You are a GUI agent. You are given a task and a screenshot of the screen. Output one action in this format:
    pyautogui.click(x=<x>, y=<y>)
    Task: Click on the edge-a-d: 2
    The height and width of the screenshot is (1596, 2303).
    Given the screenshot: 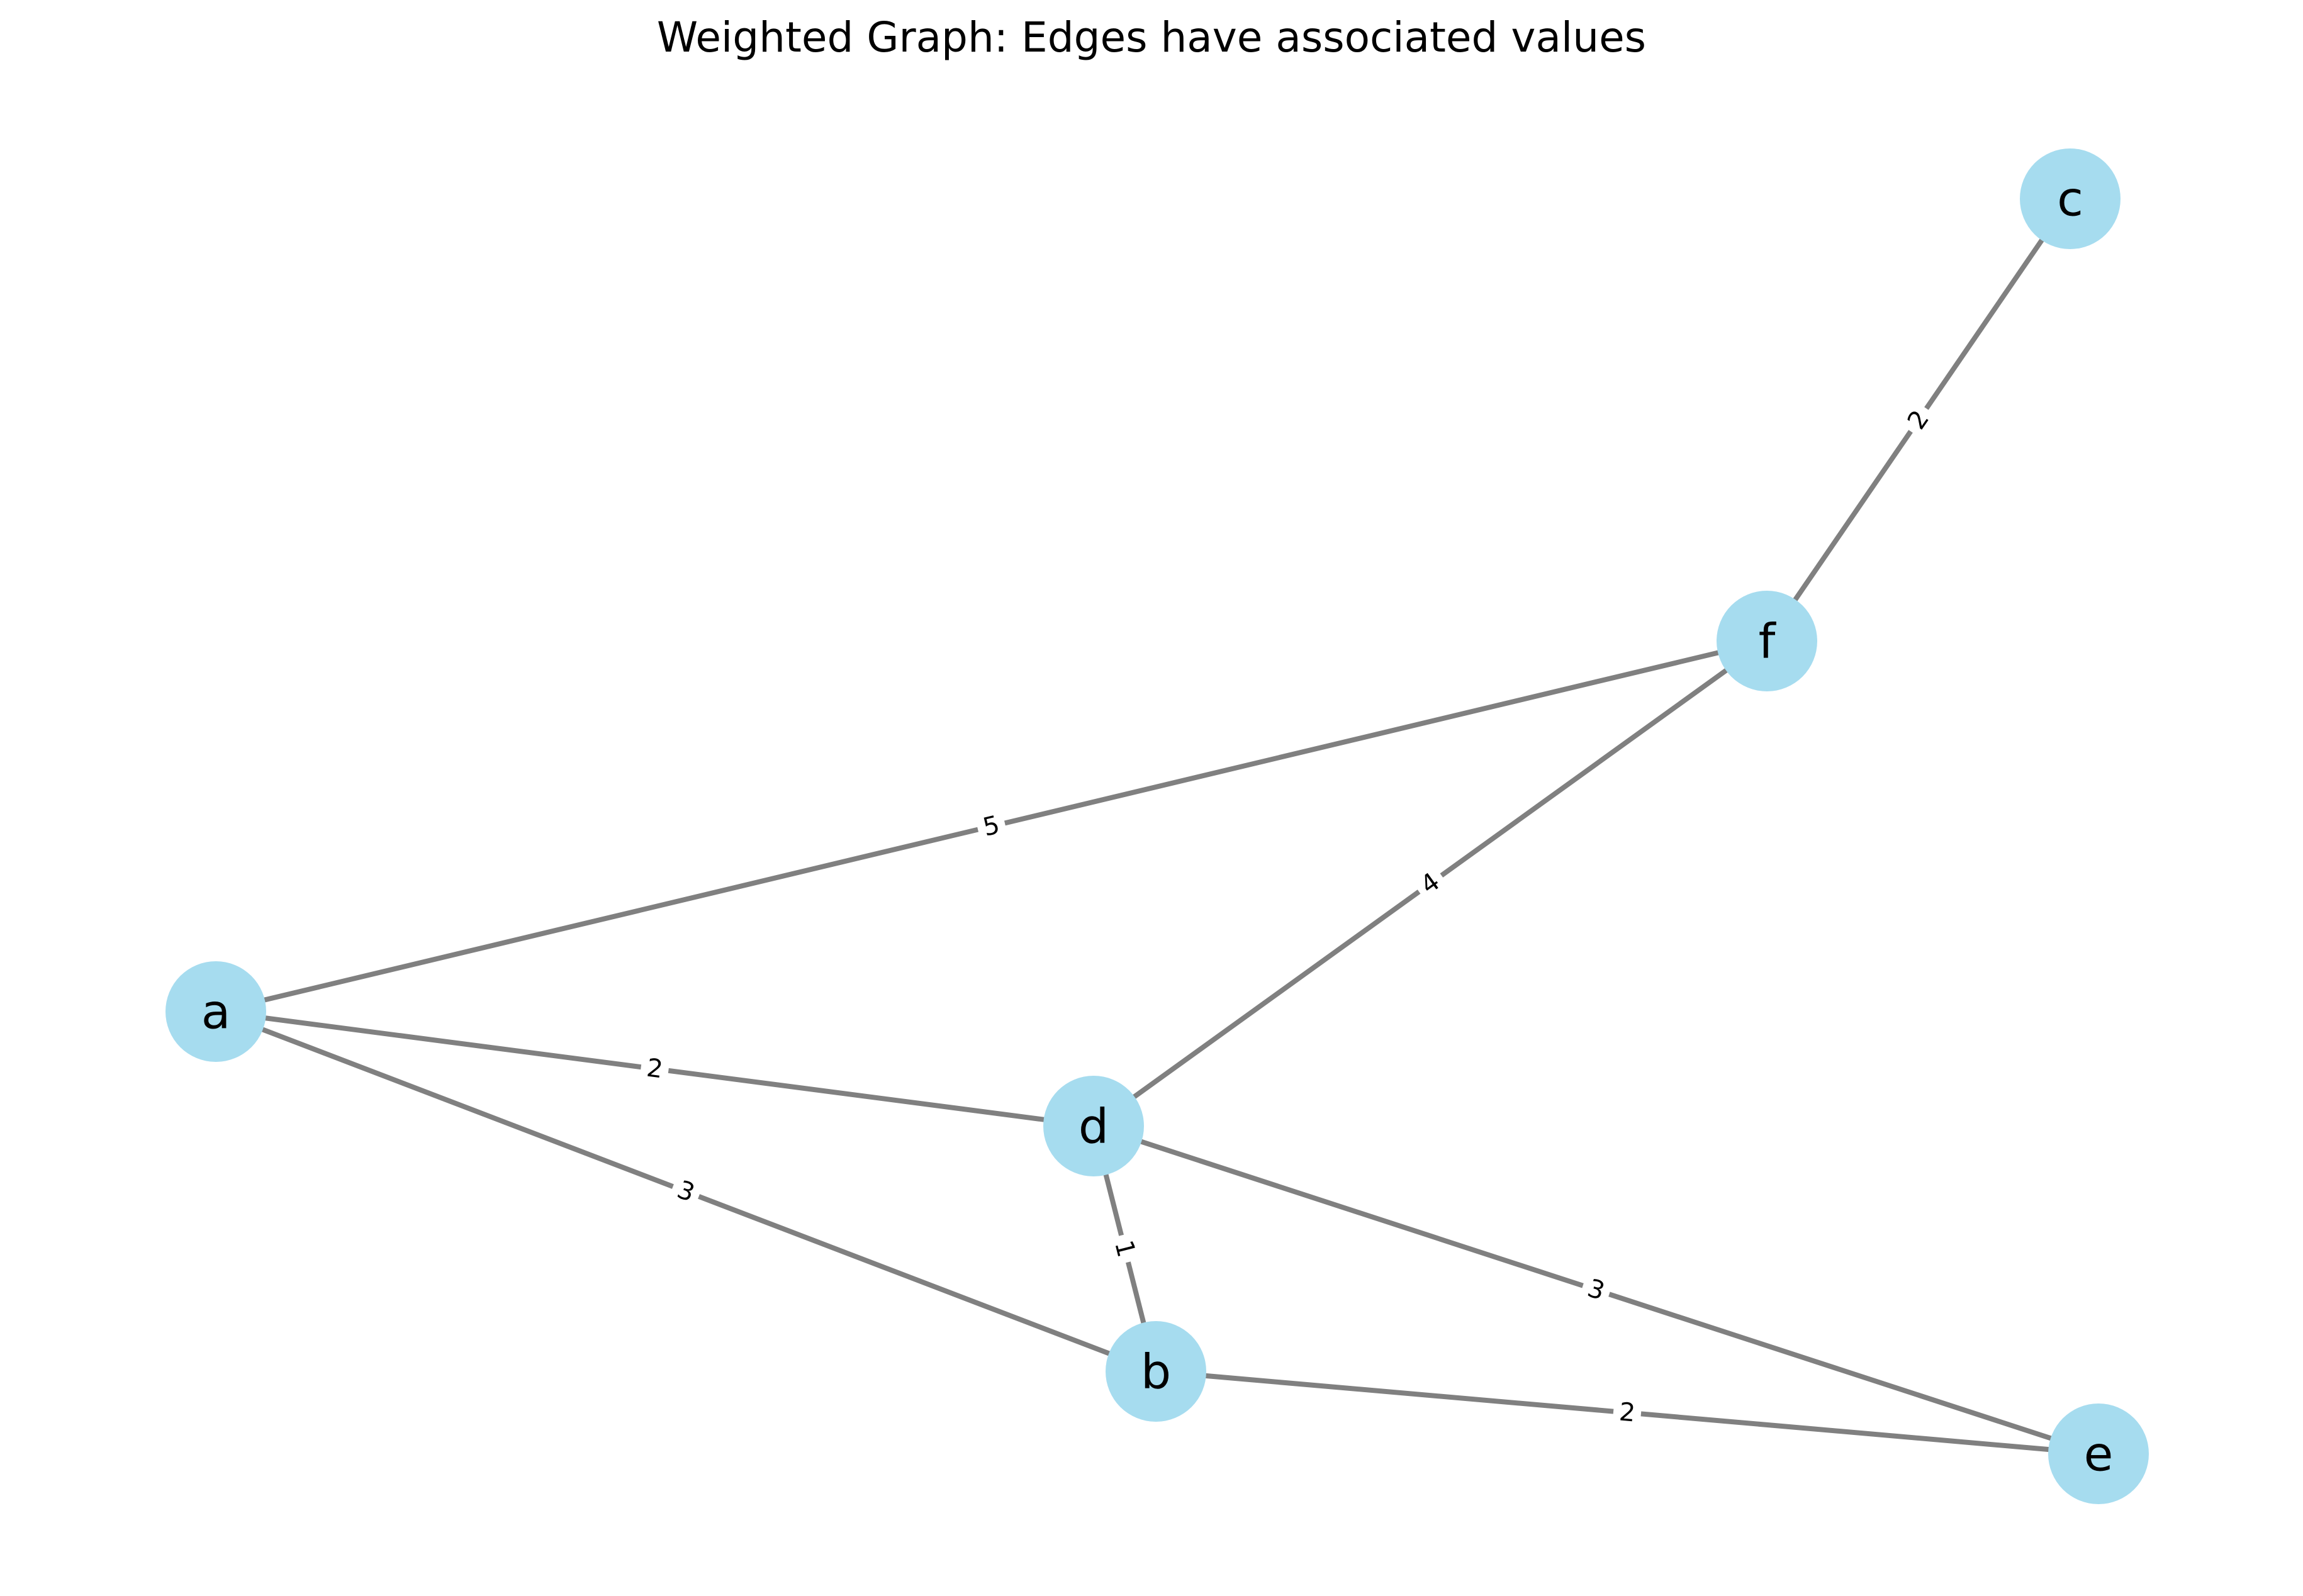 What is the action you would take?
    pyautogui.click(x=655, y=1069)
    